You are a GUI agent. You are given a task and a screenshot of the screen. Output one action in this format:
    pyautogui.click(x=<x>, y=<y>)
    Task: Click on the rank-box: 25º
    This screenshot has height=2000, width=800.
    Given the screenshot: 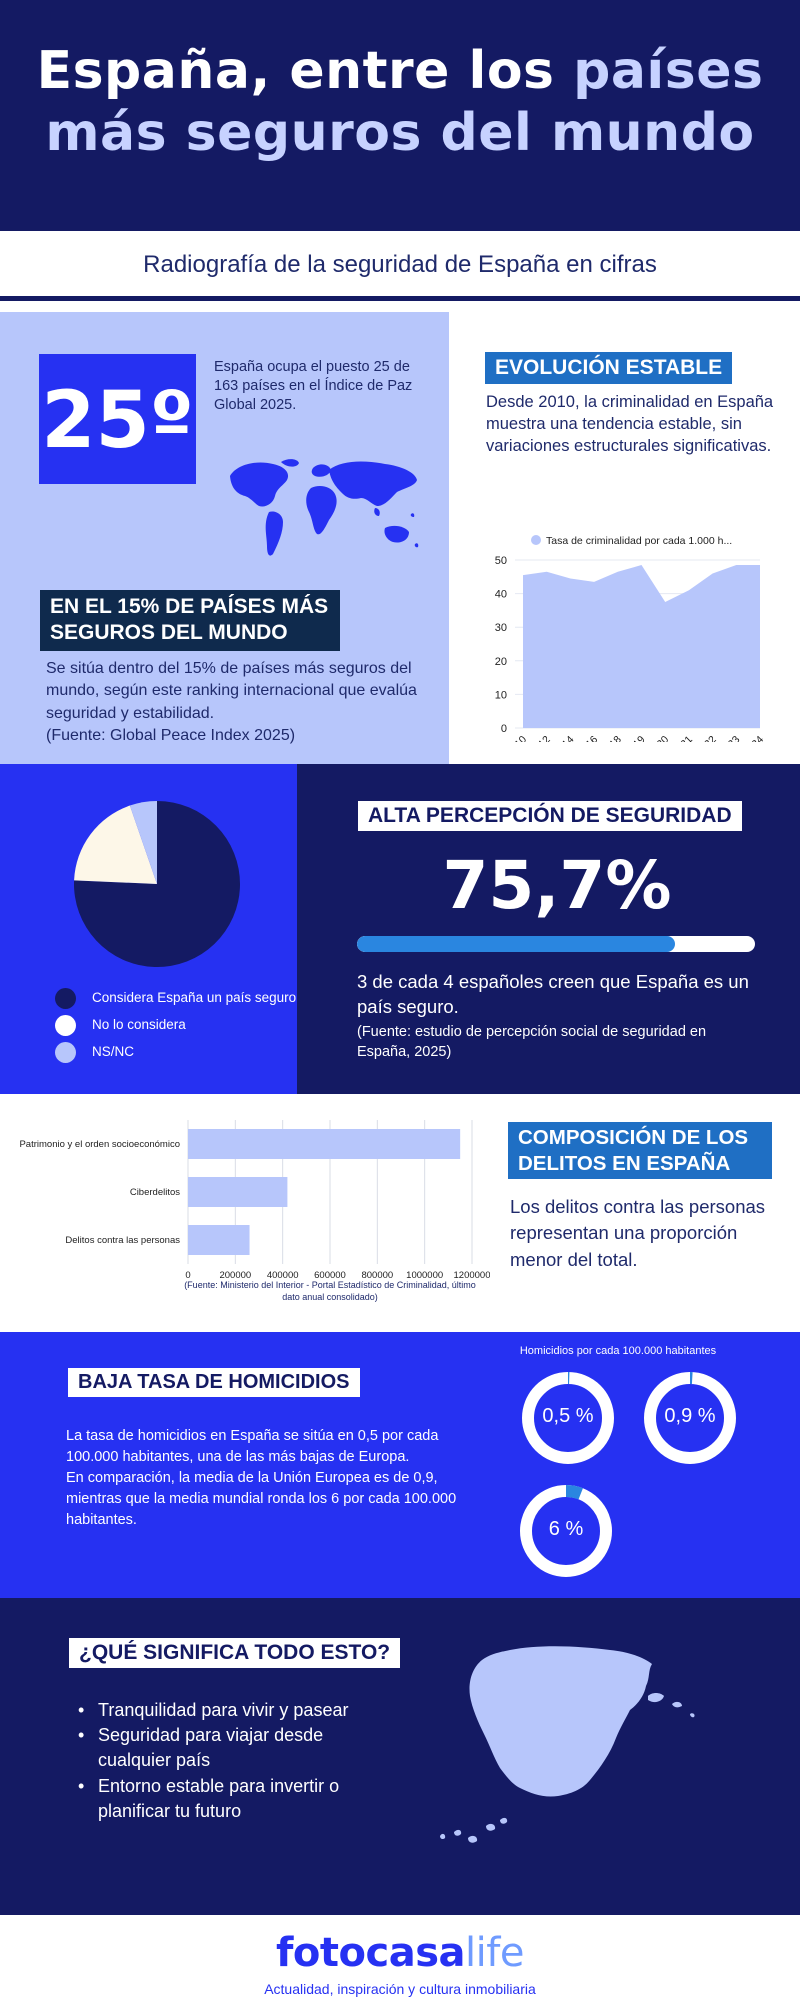 What is the action you would take?
    pyautogui.click(x=117, y=419)
    